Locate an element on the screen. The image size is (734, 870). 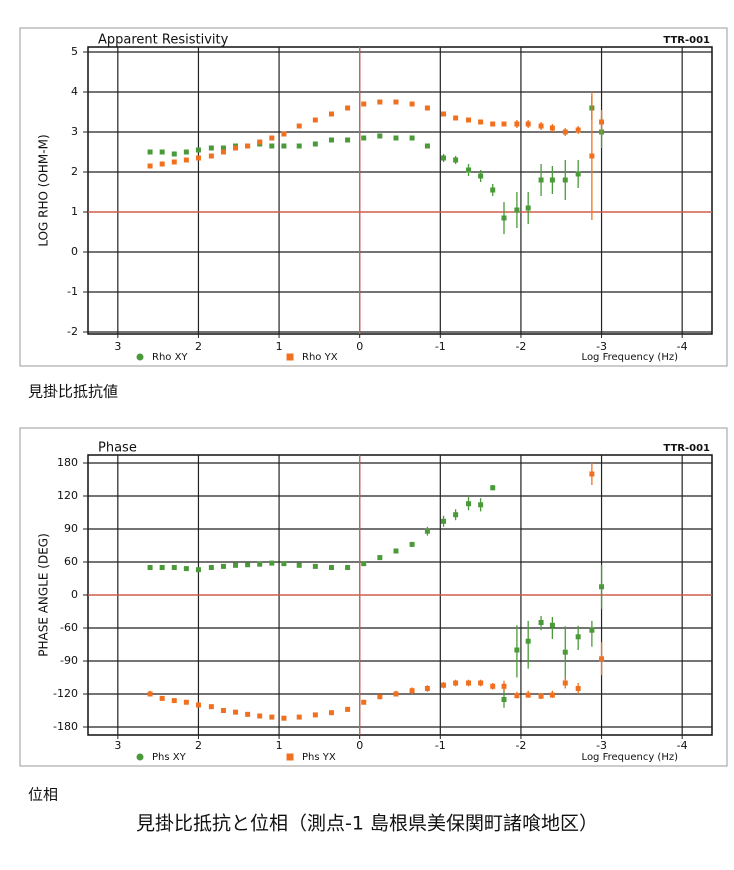
legend-label: Rho YX is located at coordinates (320, 357).